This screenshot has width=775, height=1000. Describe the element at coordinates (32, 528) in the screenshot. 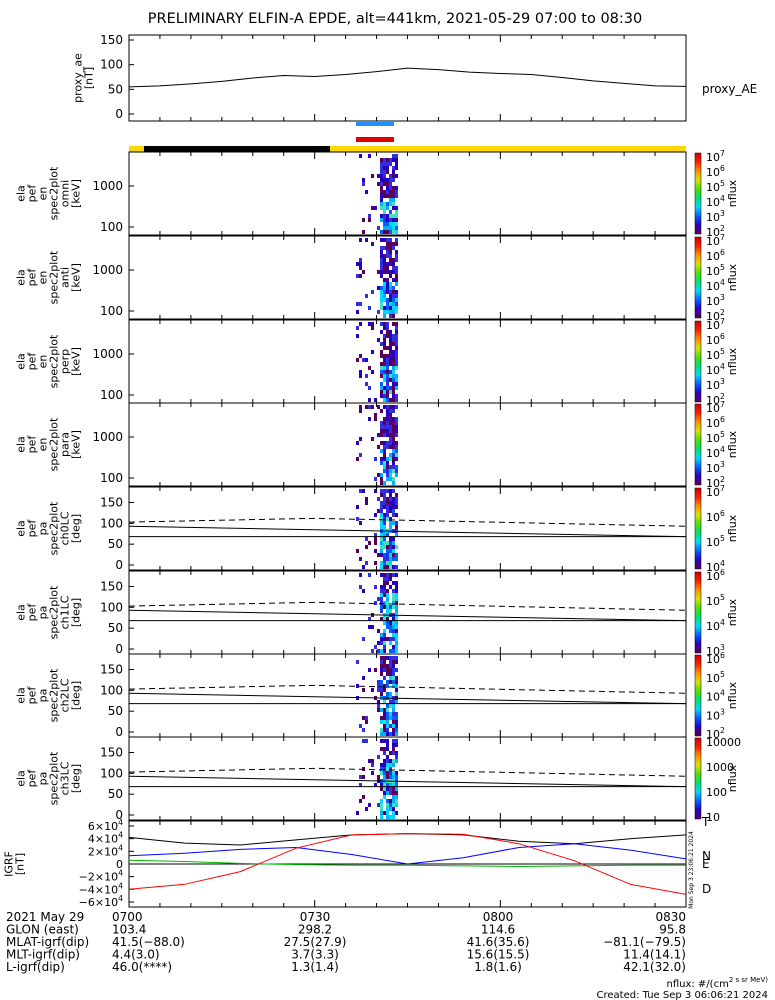

I see `y-axis-label: pef` at that location.